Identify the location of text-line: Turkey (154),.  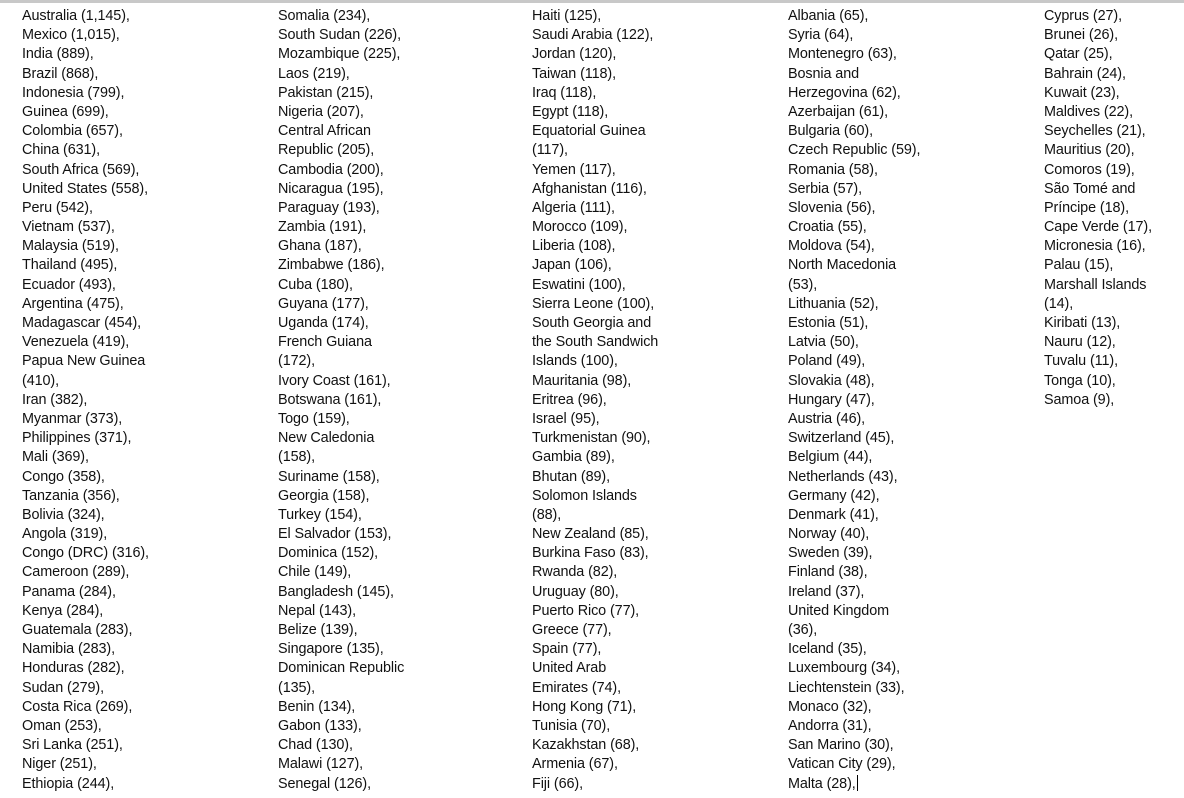
(320, 514).